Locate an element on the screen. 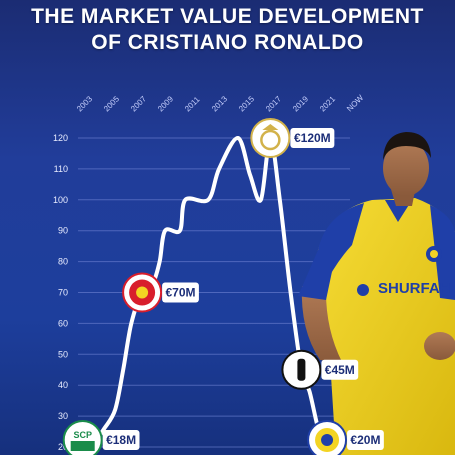 The width and height of the screenshot is (455, 455). x-tick-label: 2015 is located at coordinates (246, 103).